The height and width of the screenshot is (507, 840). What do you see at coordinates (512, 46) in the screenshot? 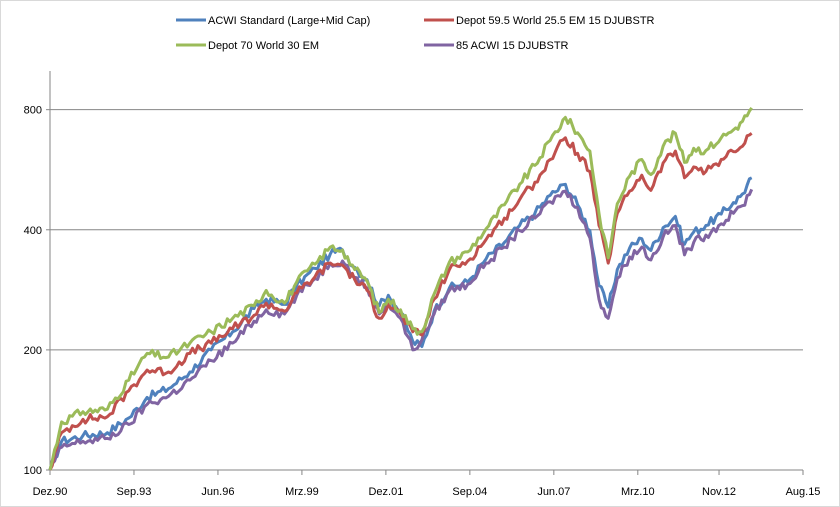
I see `legend-label: 85 ACWI 15 DJUBSTR` at bounding box center [512, 46].